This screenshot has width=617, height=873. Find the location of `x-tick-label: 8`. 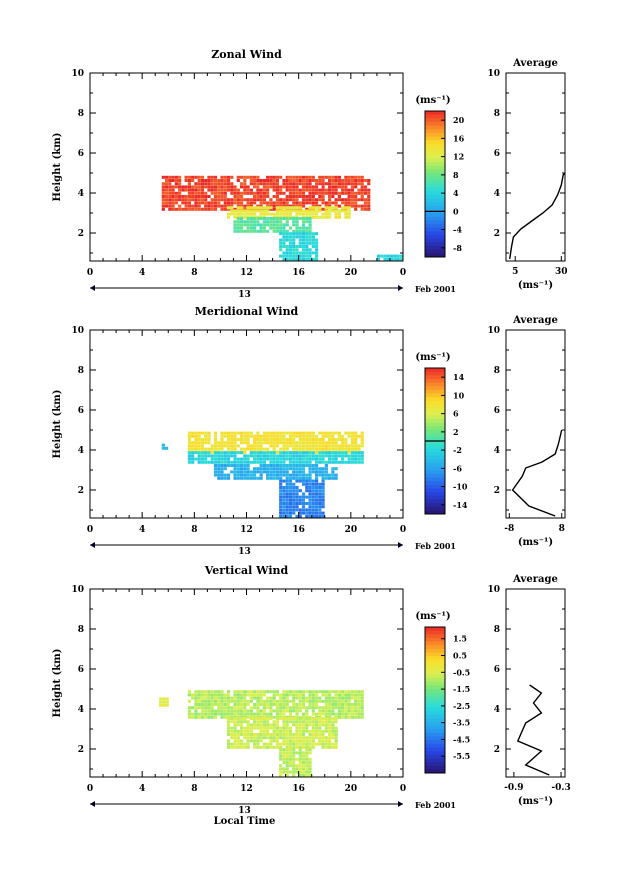

x-tick-label: 8 is located at coordinates (194, 530).